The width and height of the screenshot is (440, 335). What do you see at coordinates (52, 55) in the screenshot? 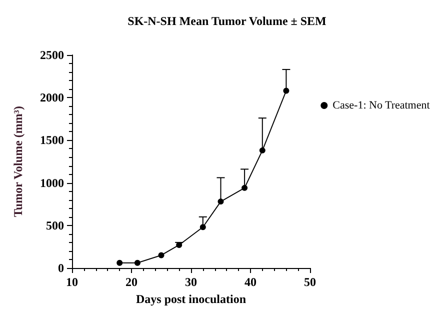
I see `y-tick-label: 2500` at bounding box center [52, 55].